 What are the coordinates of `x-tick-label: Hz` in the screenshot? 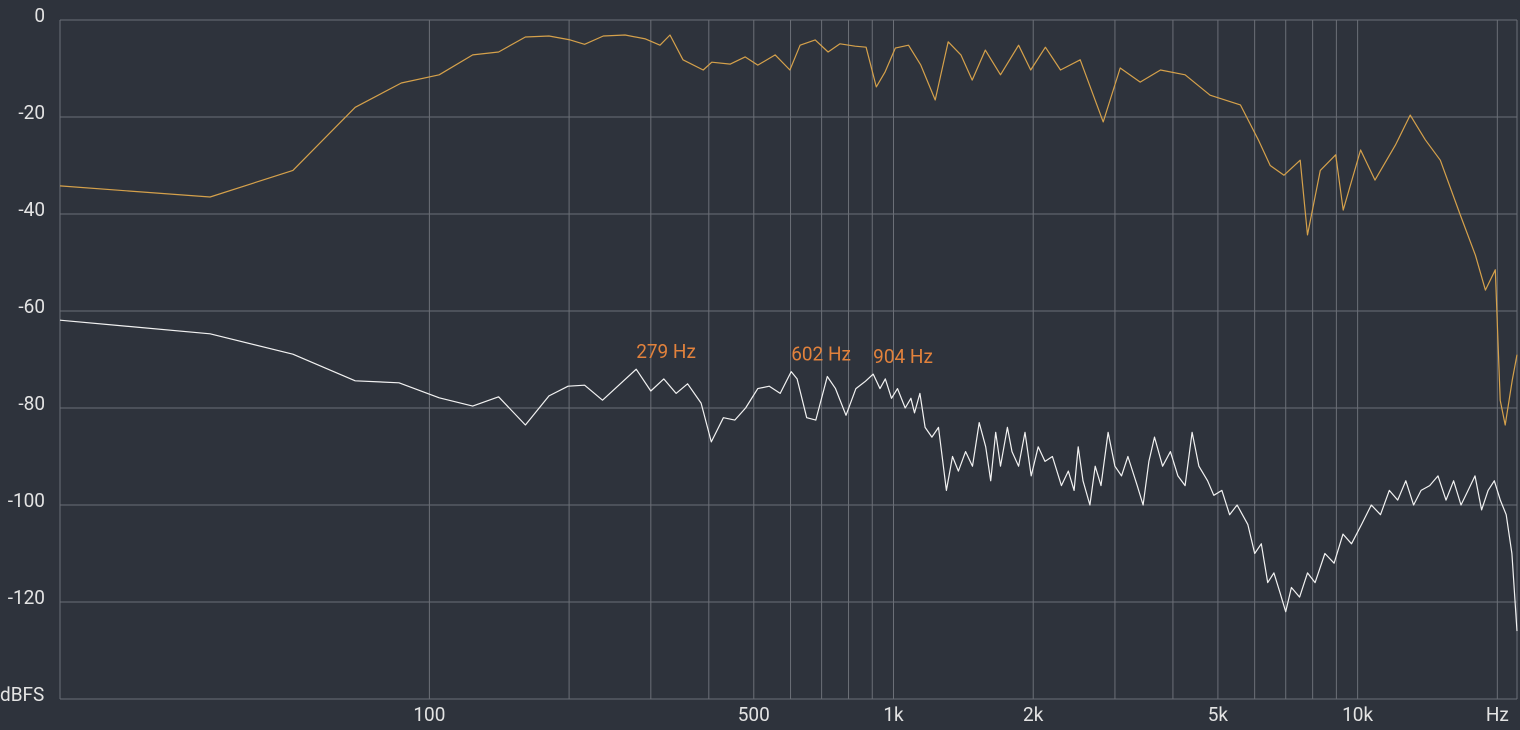 It's located at (1497, 714).